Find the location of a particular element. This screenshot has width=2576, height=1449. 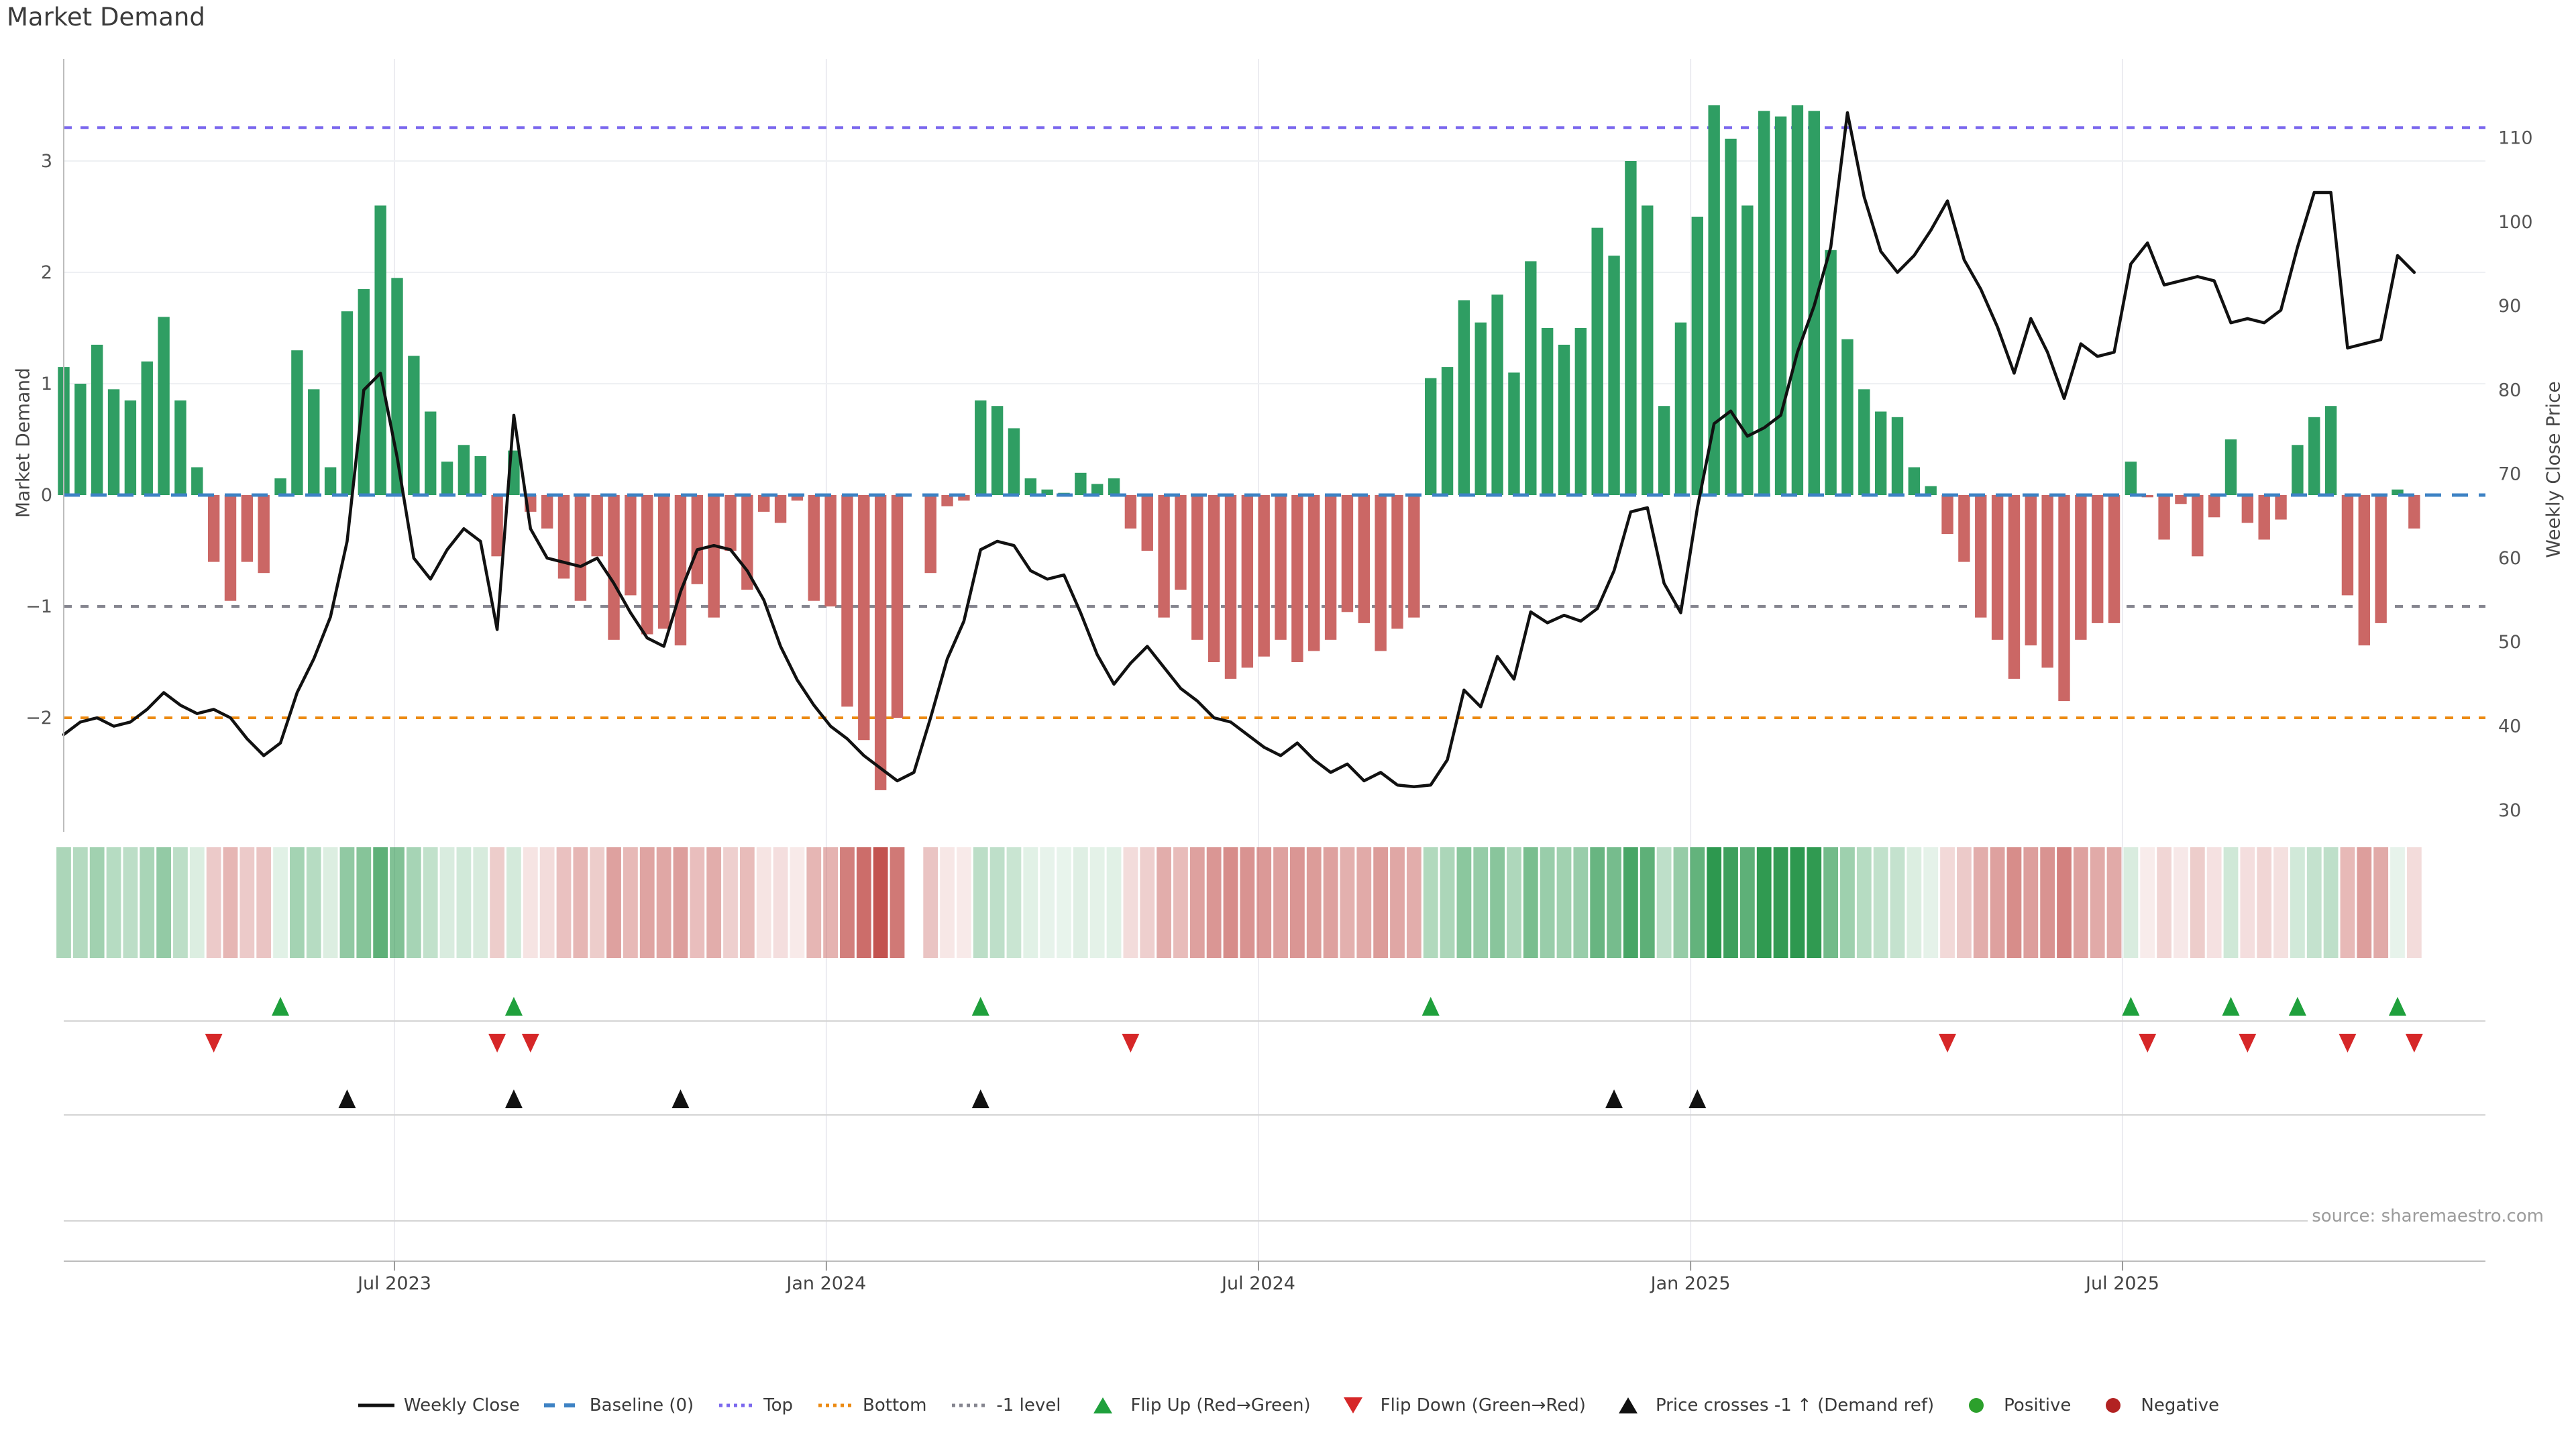

legend-bottom: Bottom is located at coordinates (871, 1405).